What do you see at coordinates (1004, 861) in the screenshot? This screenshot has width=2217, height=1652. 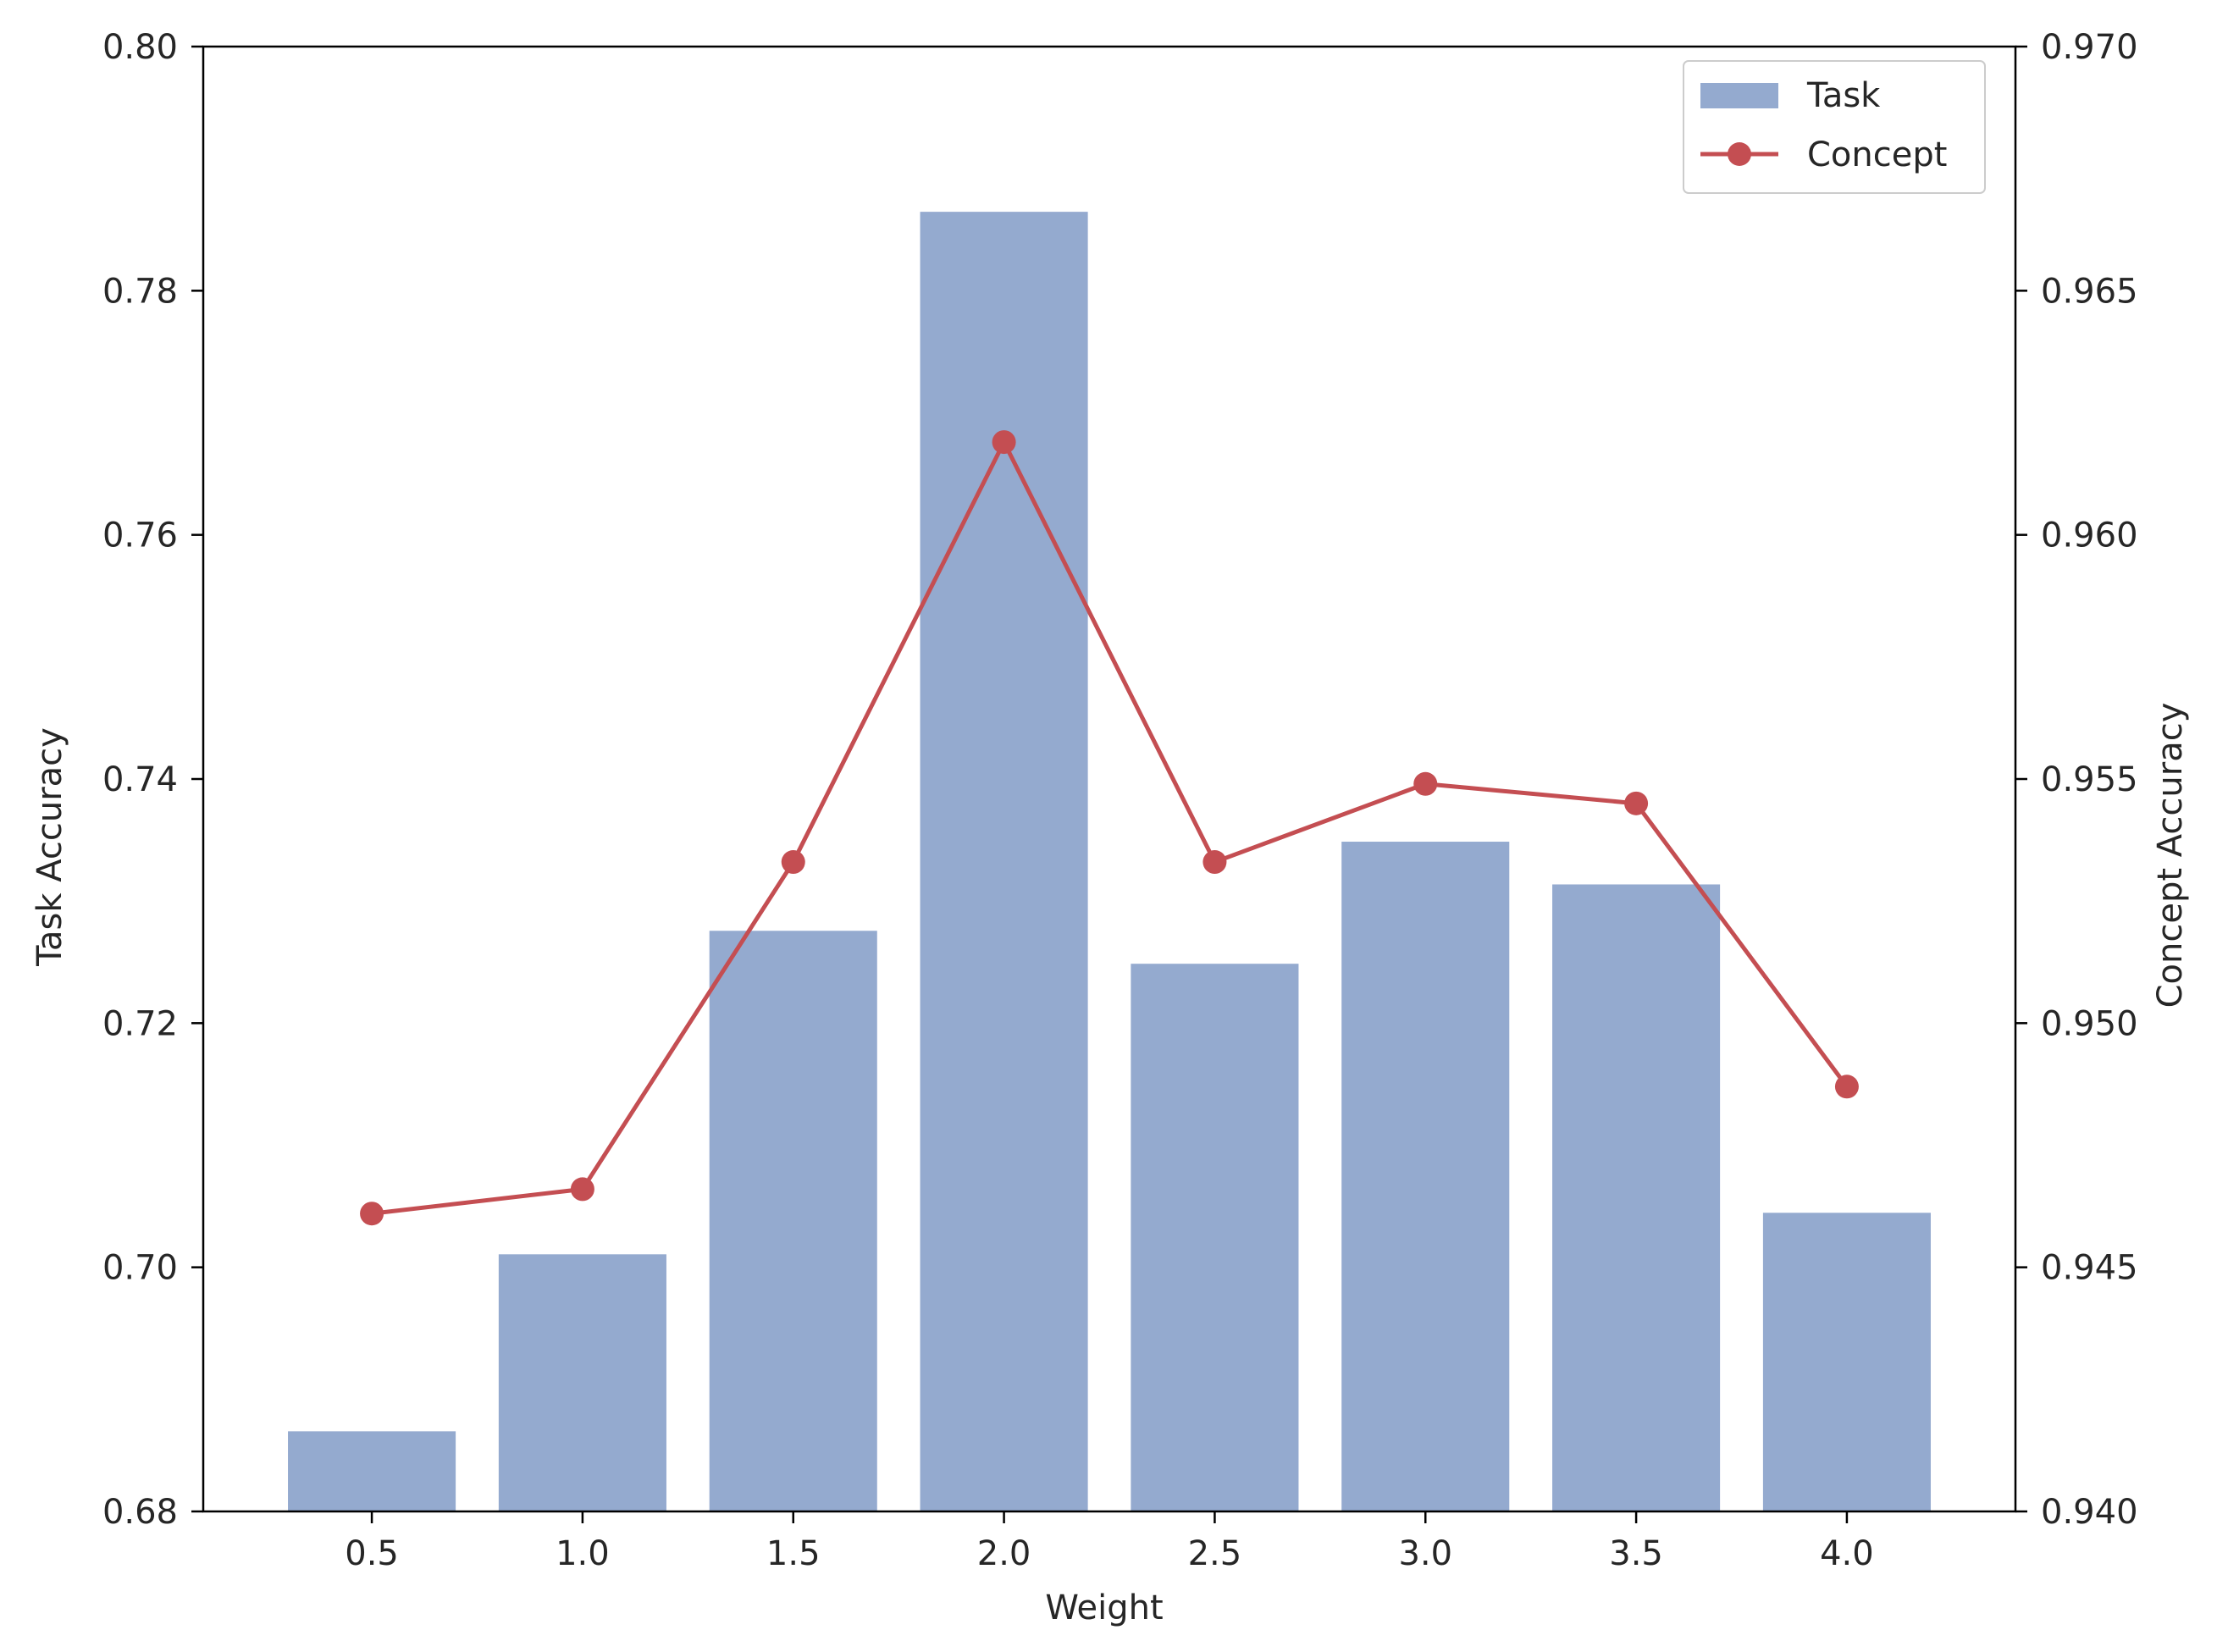 I see `bar-task-2.0` at bounding box center [1004, 861].